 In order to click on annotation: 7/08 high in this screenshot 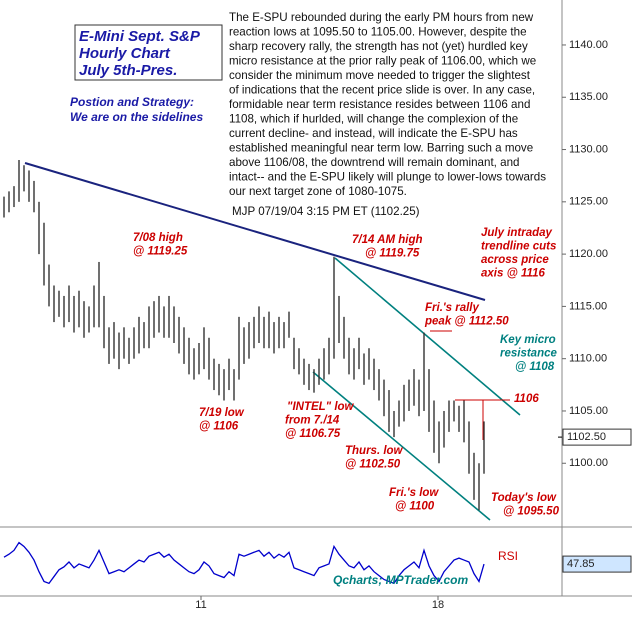, I will do `click(158, 238)`.